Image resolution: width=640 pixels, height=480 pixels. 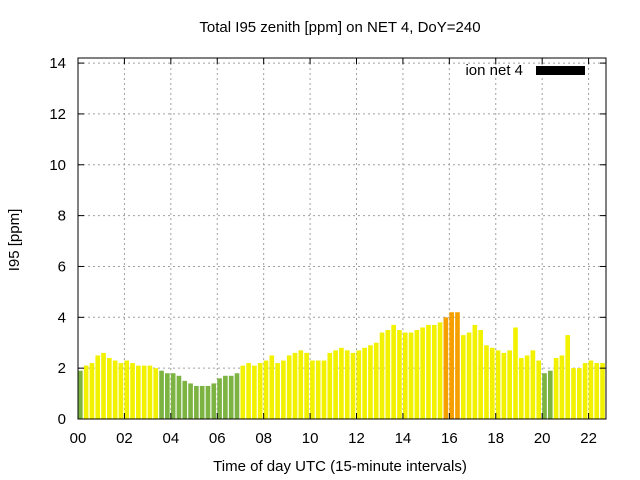 I want to click on x-tick-label: 02, so click(x=124, y=438).